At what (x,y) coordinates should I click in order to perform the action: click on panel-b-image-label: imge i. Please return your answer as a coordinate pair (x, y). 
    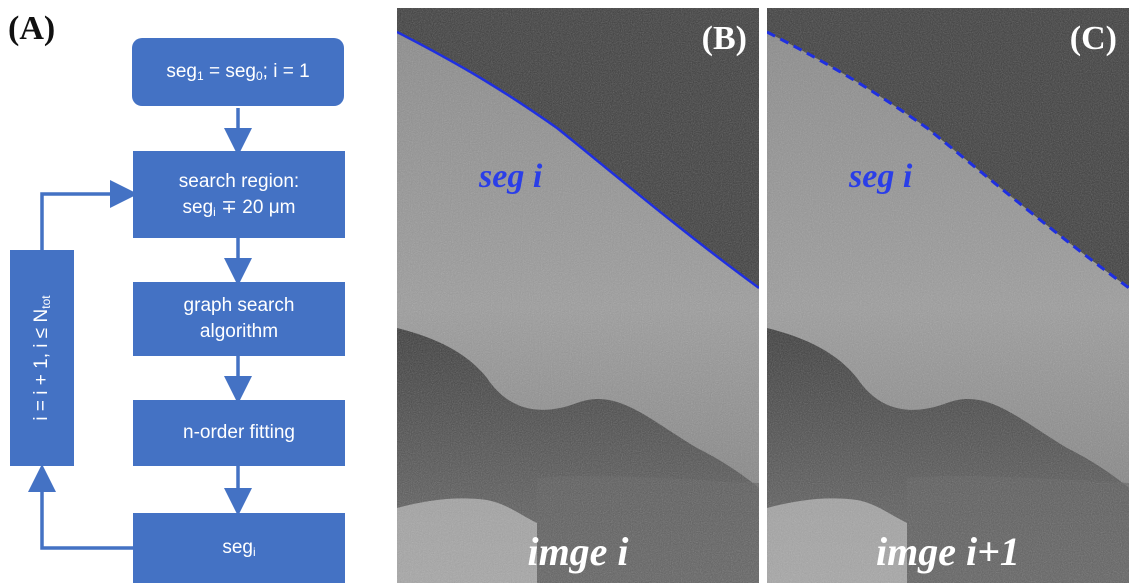
    Looking at the image, I should click on (578, 551).